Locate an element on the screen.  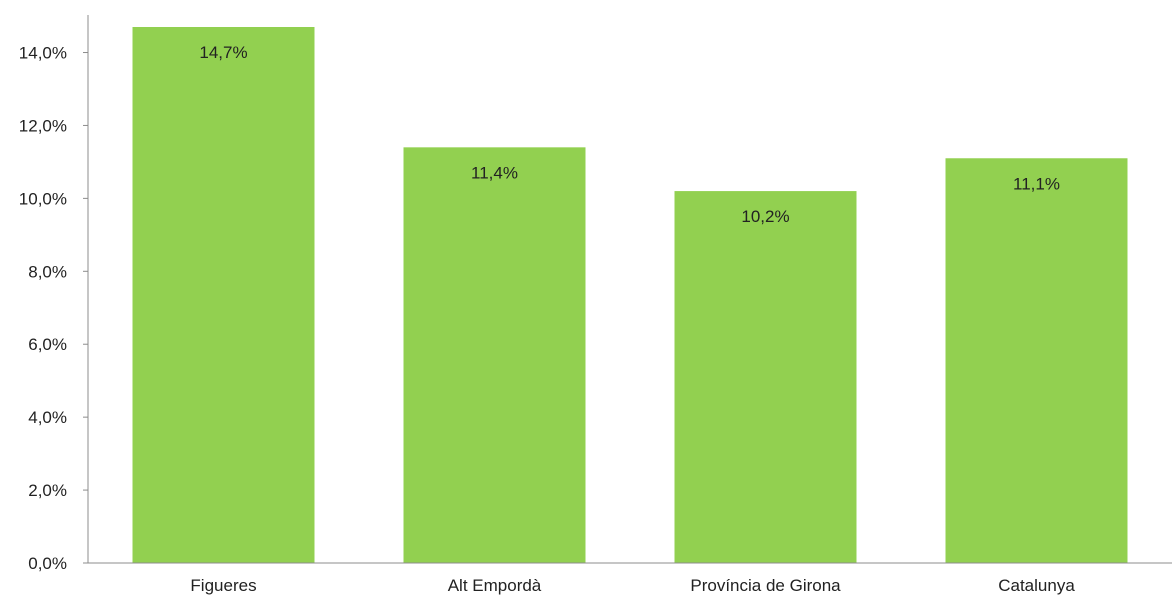
y-tick-label: 6,0% is located at coordinates (47, 344).